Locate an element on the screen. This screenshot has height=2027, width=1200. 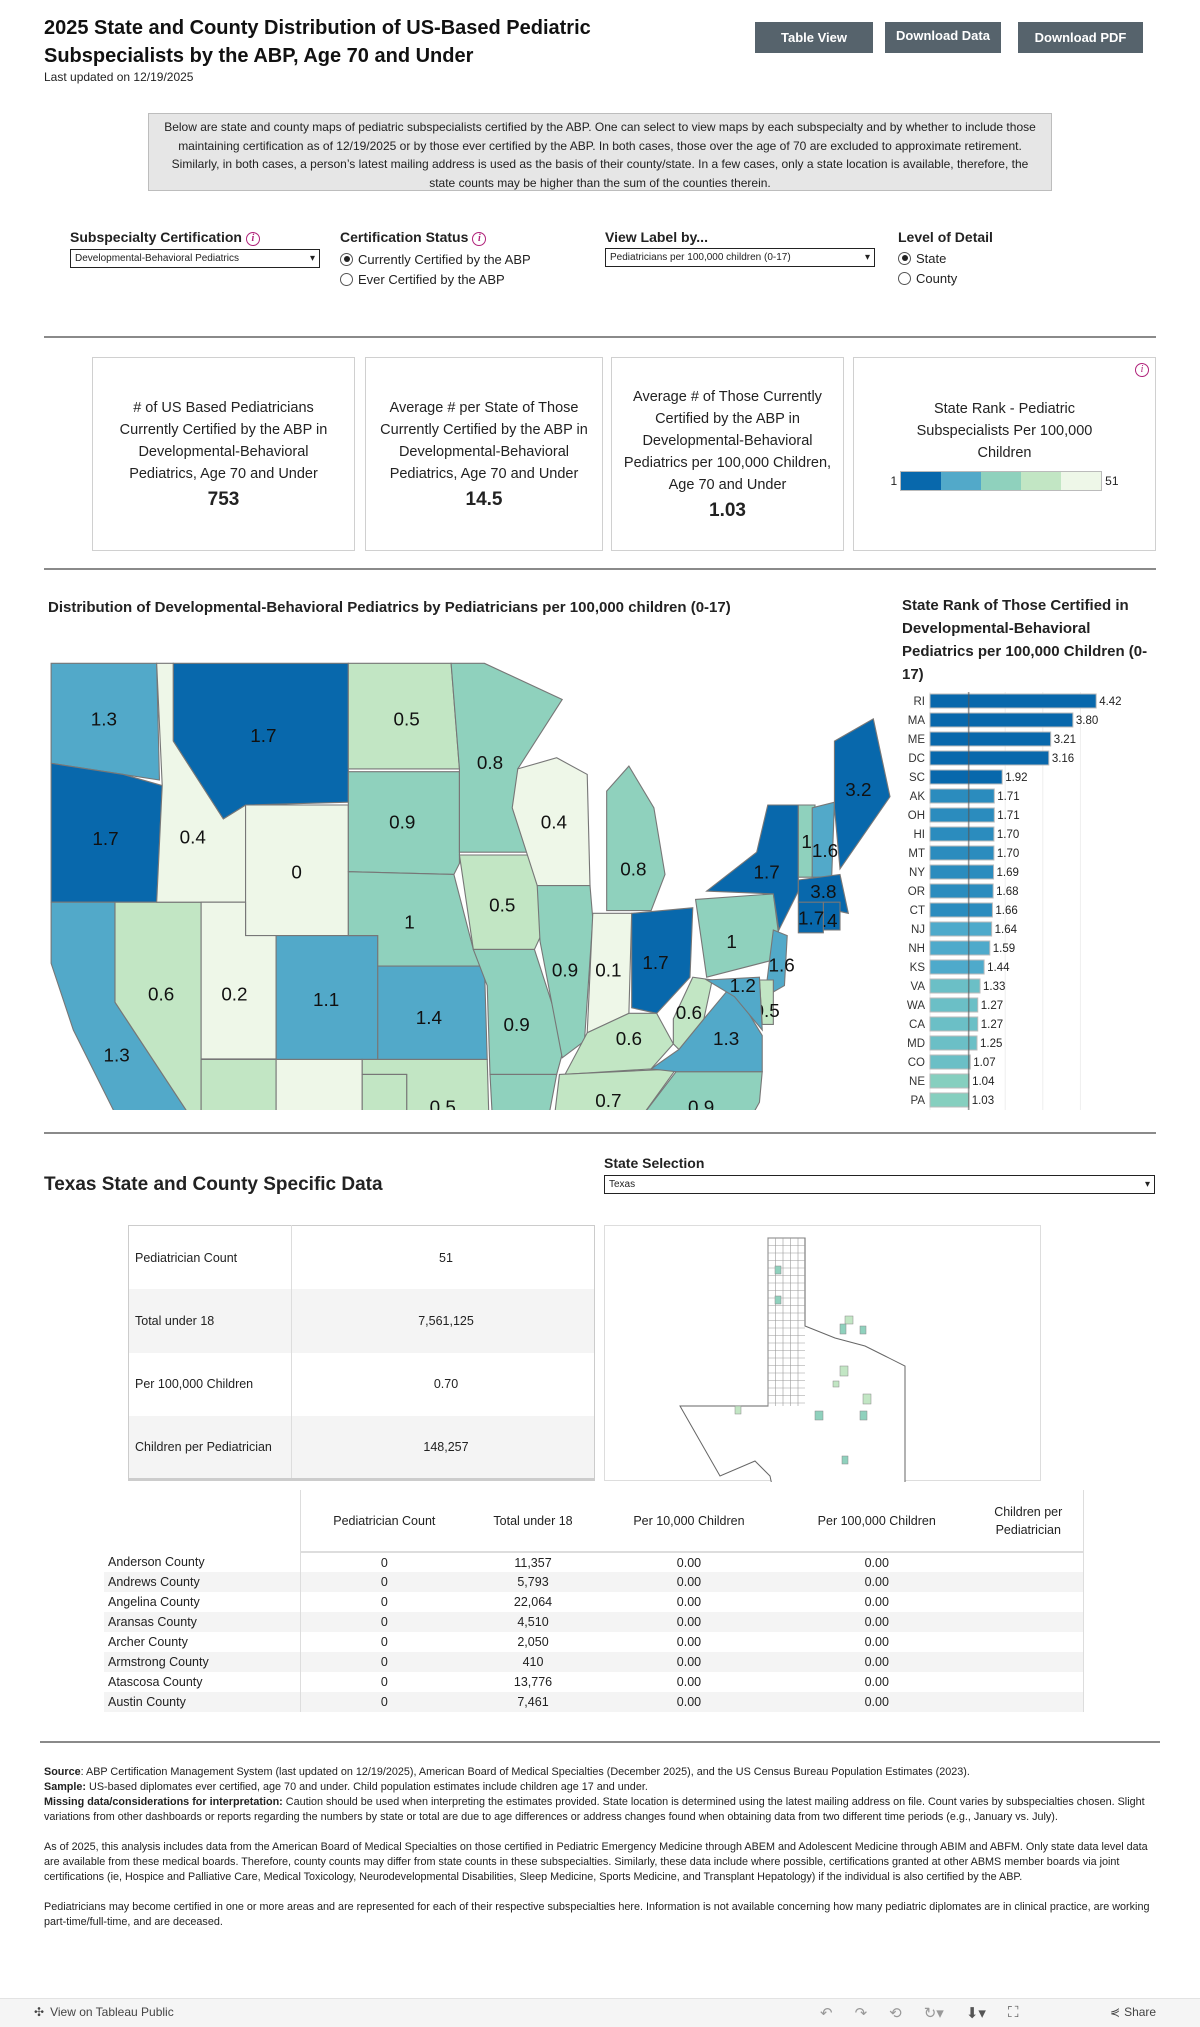
subspecialty-dropdown: Developmental-Behavioral Pediatrics ▾ is located at coordinates (195, 258).